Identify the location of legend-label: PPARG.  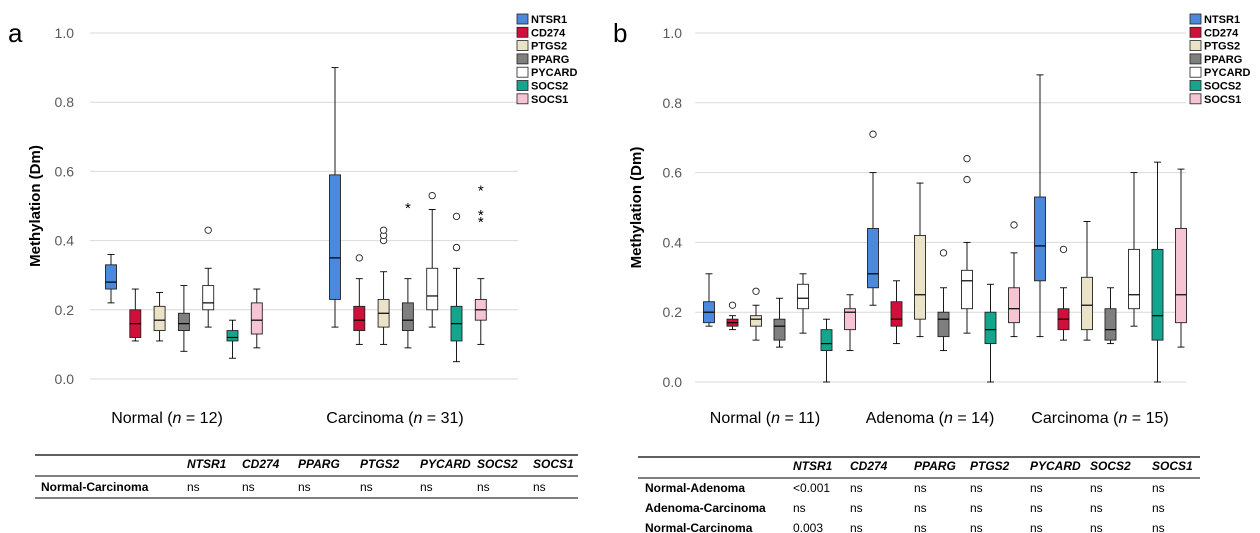
(550, 60).